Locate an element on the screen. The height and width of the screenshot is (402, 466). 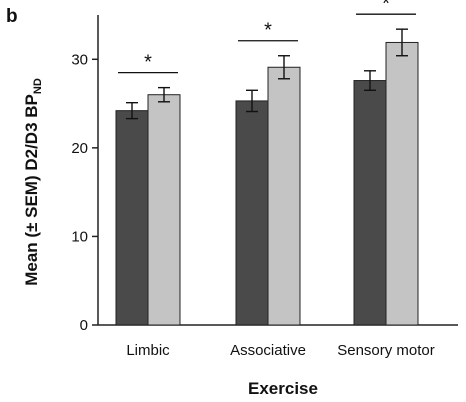
x-axis: Limbic Associative Sensory motor is located at coordinates (278, 341).